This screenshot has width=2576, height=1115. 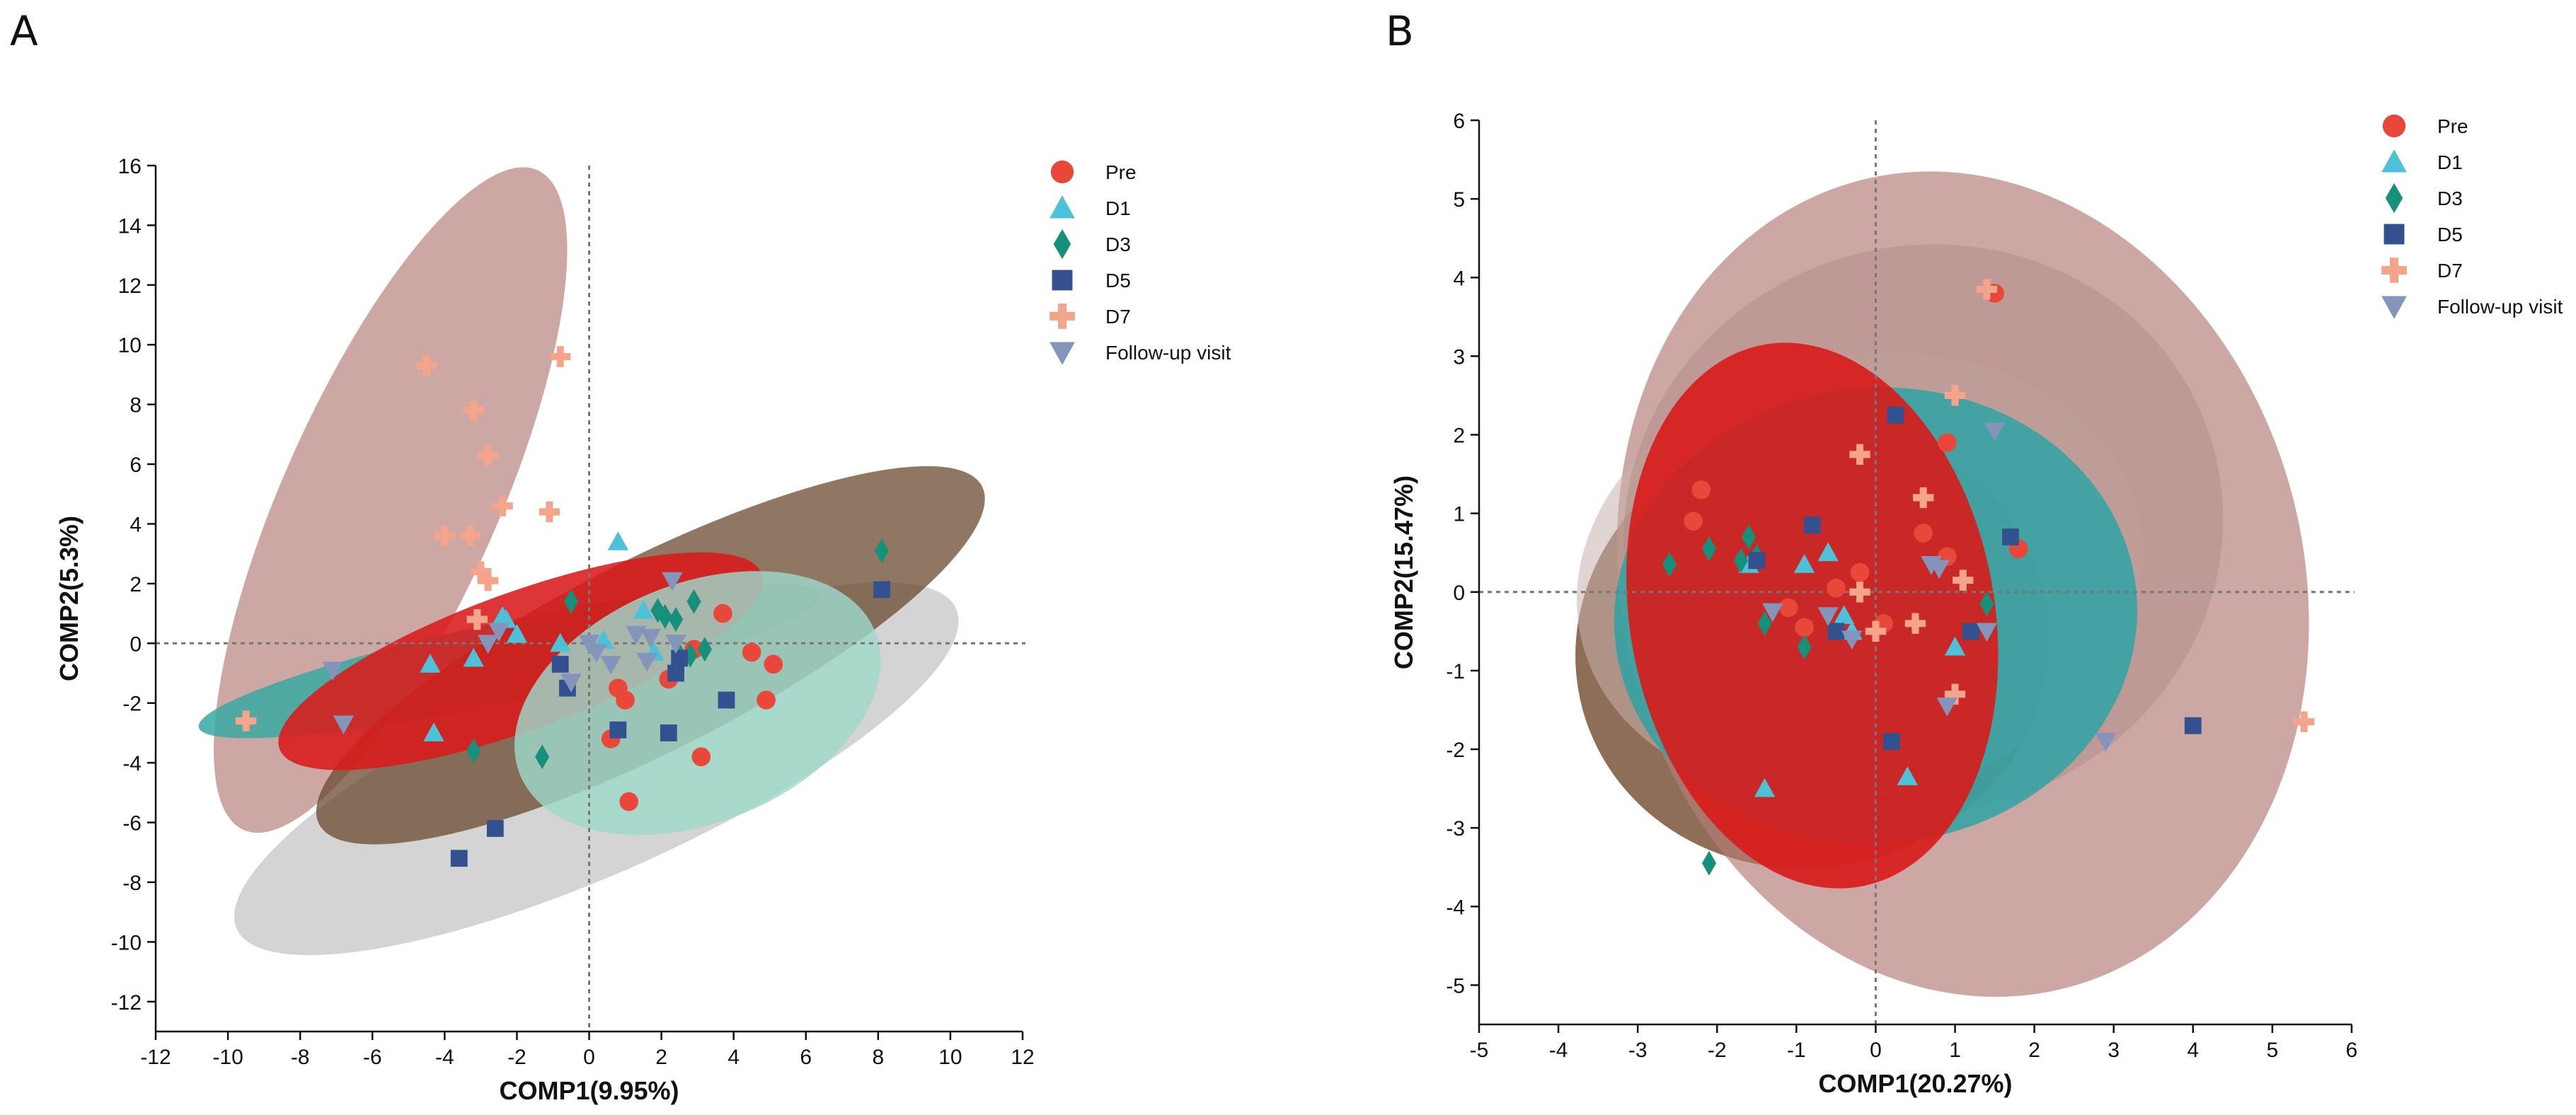 I want to click on x-tick-label: -3, so click(x=1638, y=1050).